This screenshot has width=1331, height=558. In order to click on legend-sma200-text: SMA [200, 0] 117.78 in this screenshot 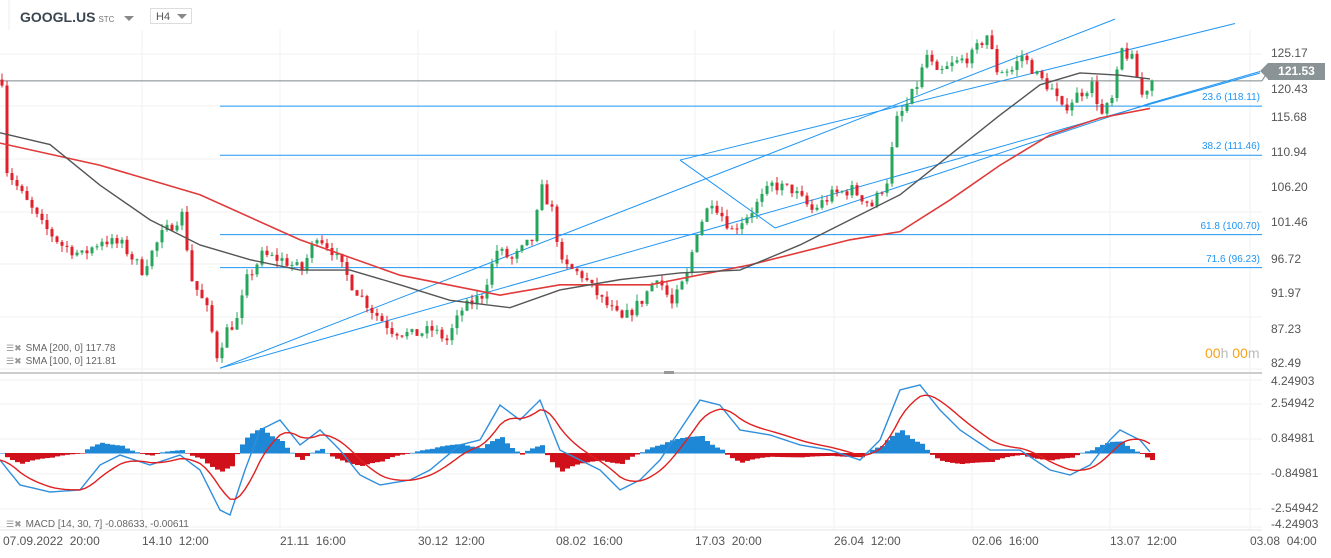, I will do `click(70, 348)`.